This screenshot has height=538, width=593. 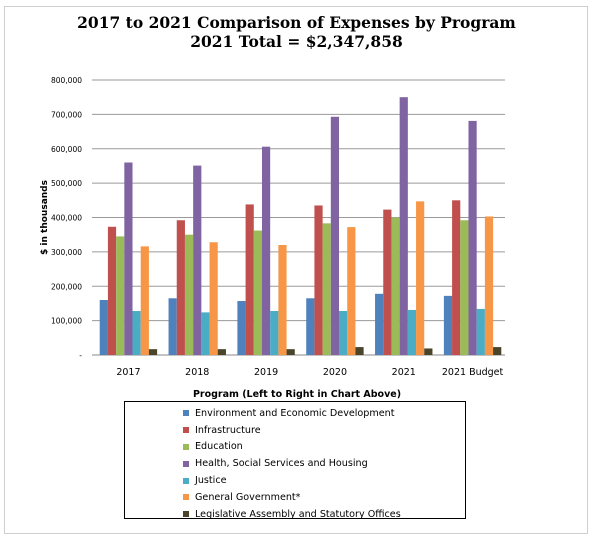 I want to click on legend-label: Health, Social Services and Housing, so click(x=281, y=464).